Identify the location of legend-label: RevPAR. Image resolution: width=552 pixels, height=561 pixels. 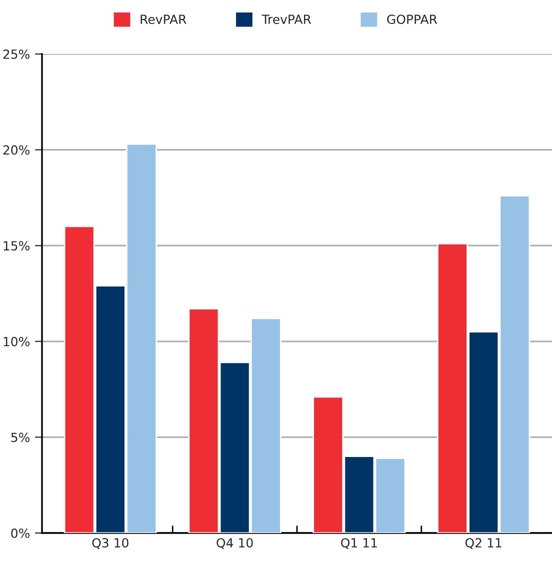
(163, 19).